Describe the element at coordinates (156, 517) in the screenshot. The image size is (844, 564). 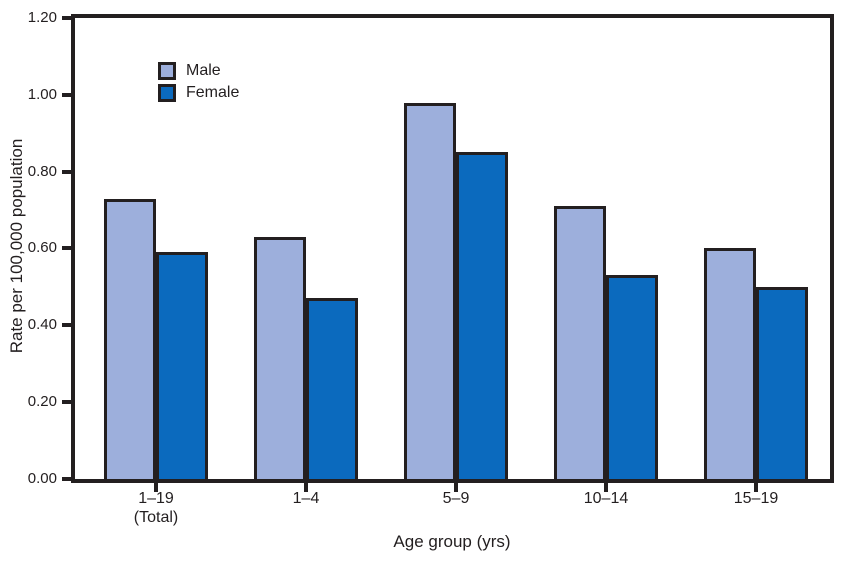
I see `x-category-label-line2: (Total)` at that location.